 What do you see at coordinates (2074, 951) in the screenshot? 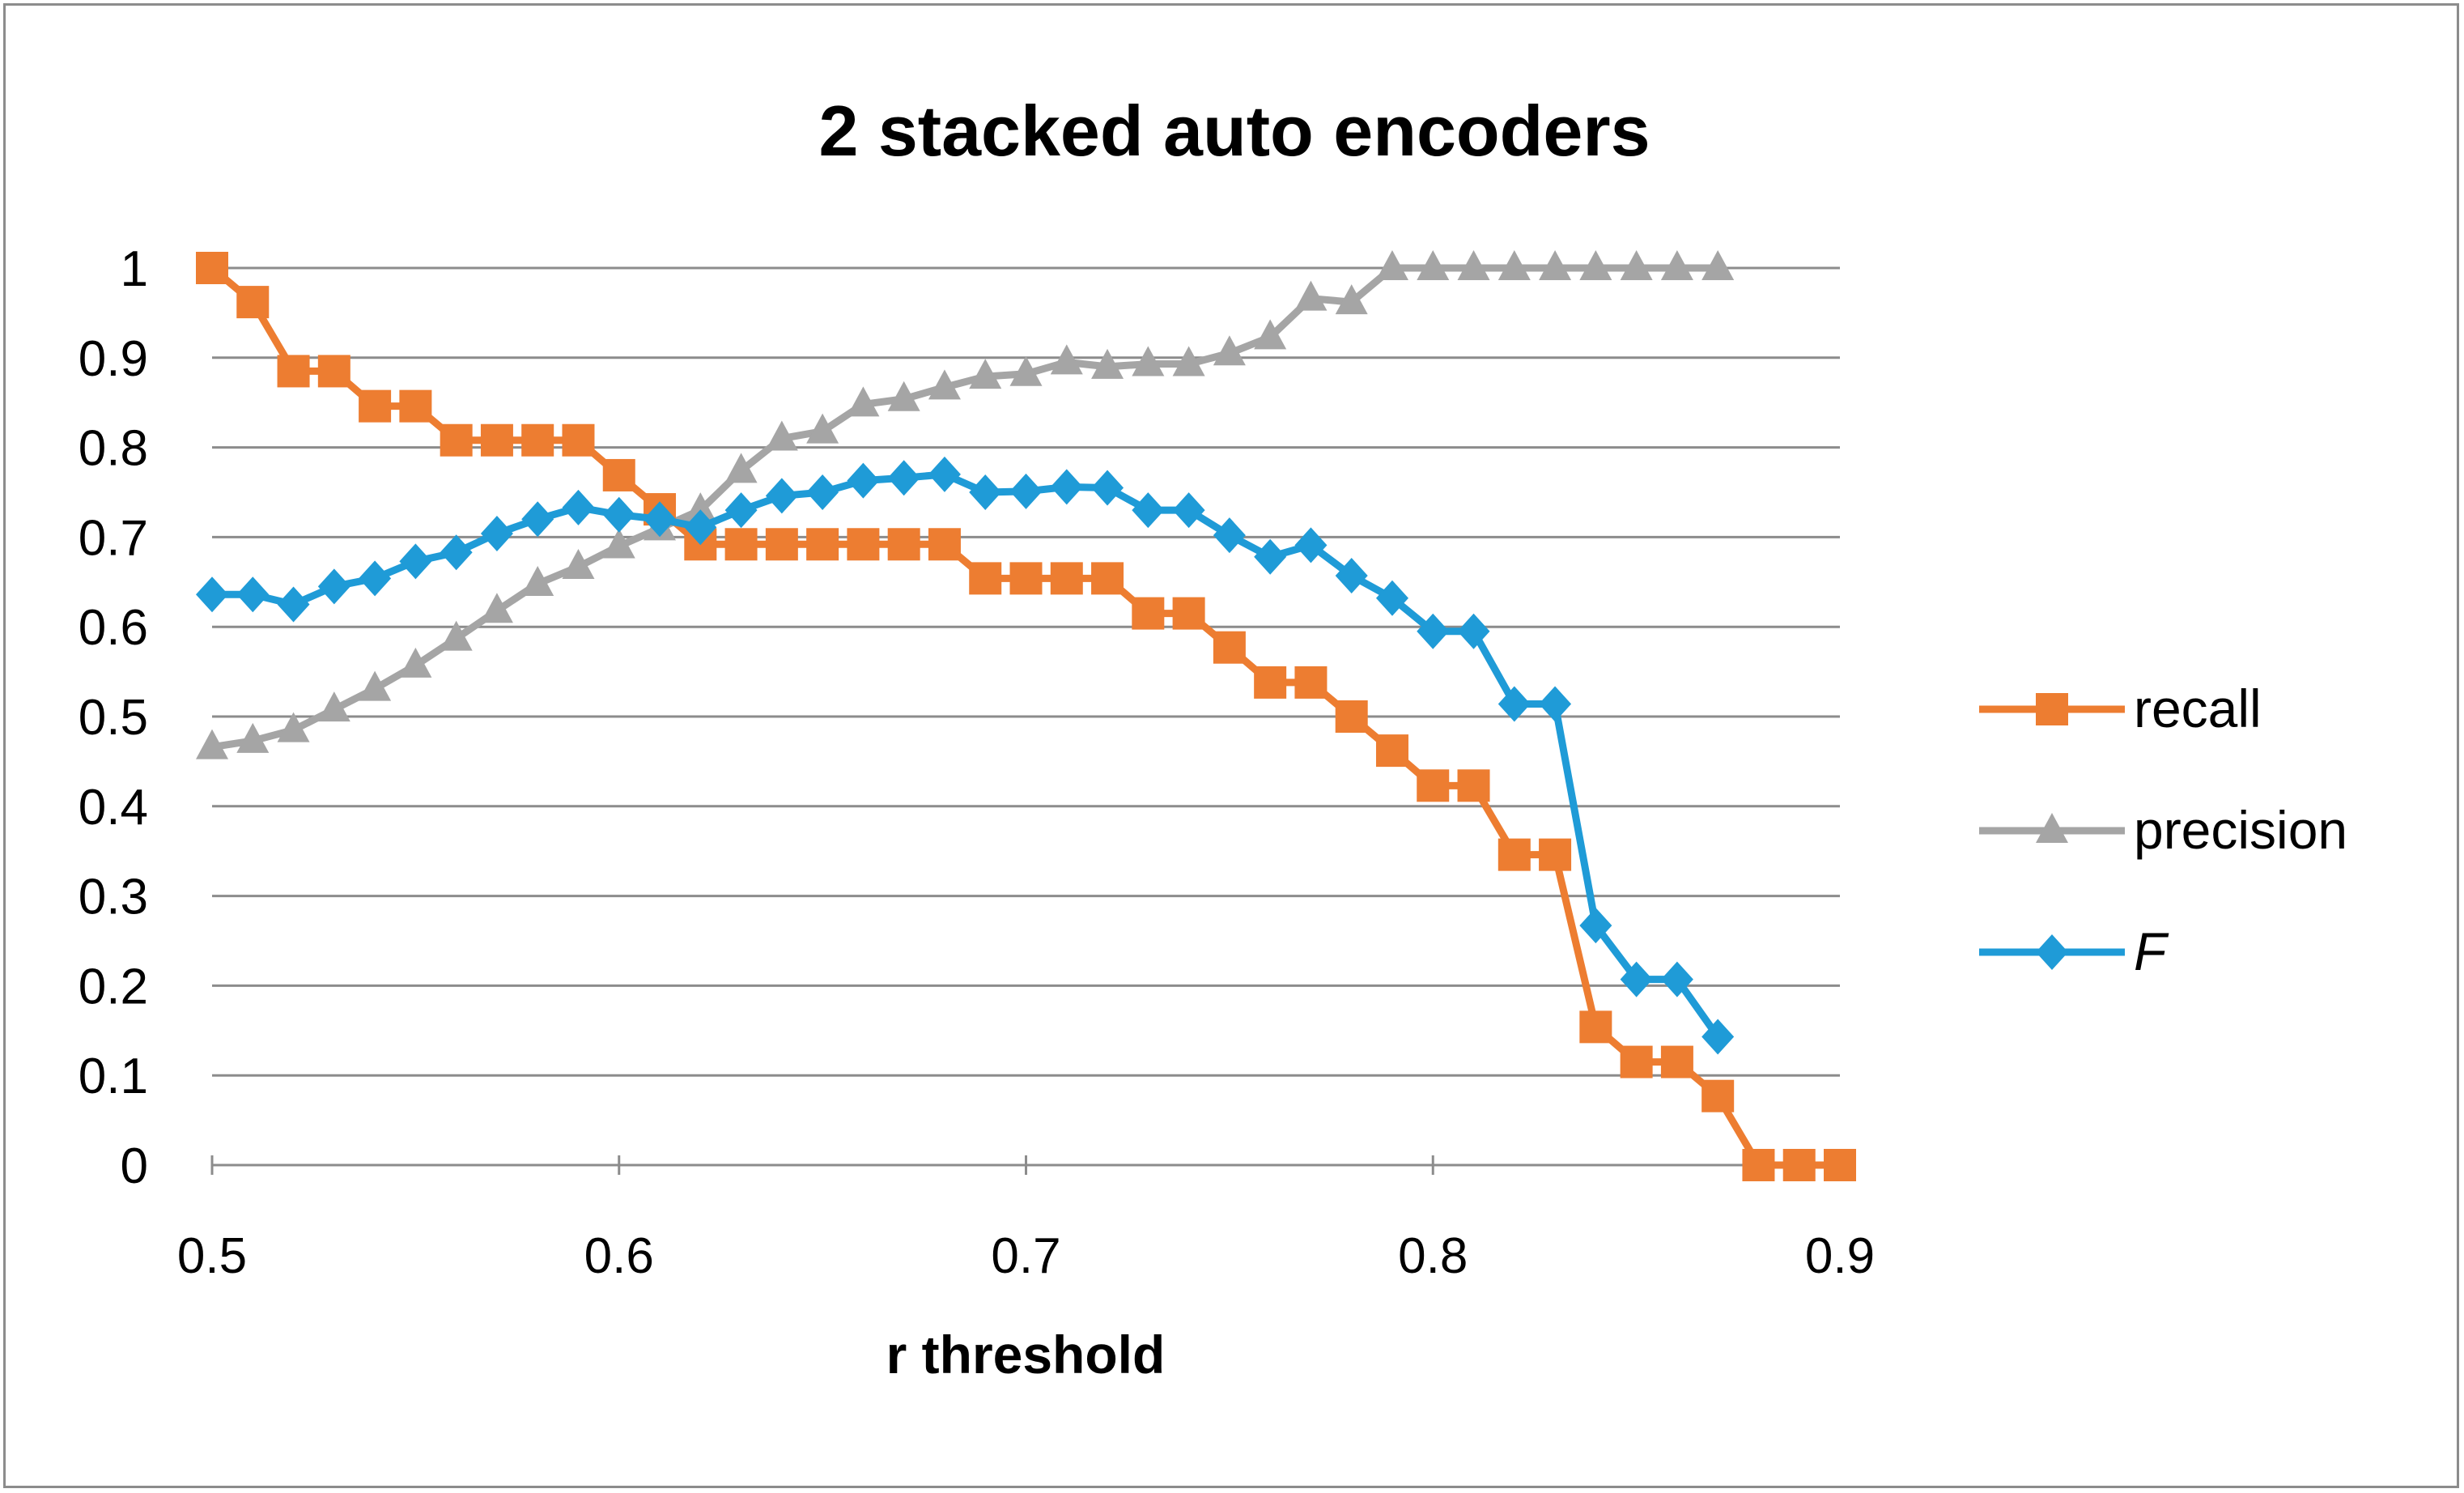
I see `legend-item-f: F` at bounding box center [2074, 951].